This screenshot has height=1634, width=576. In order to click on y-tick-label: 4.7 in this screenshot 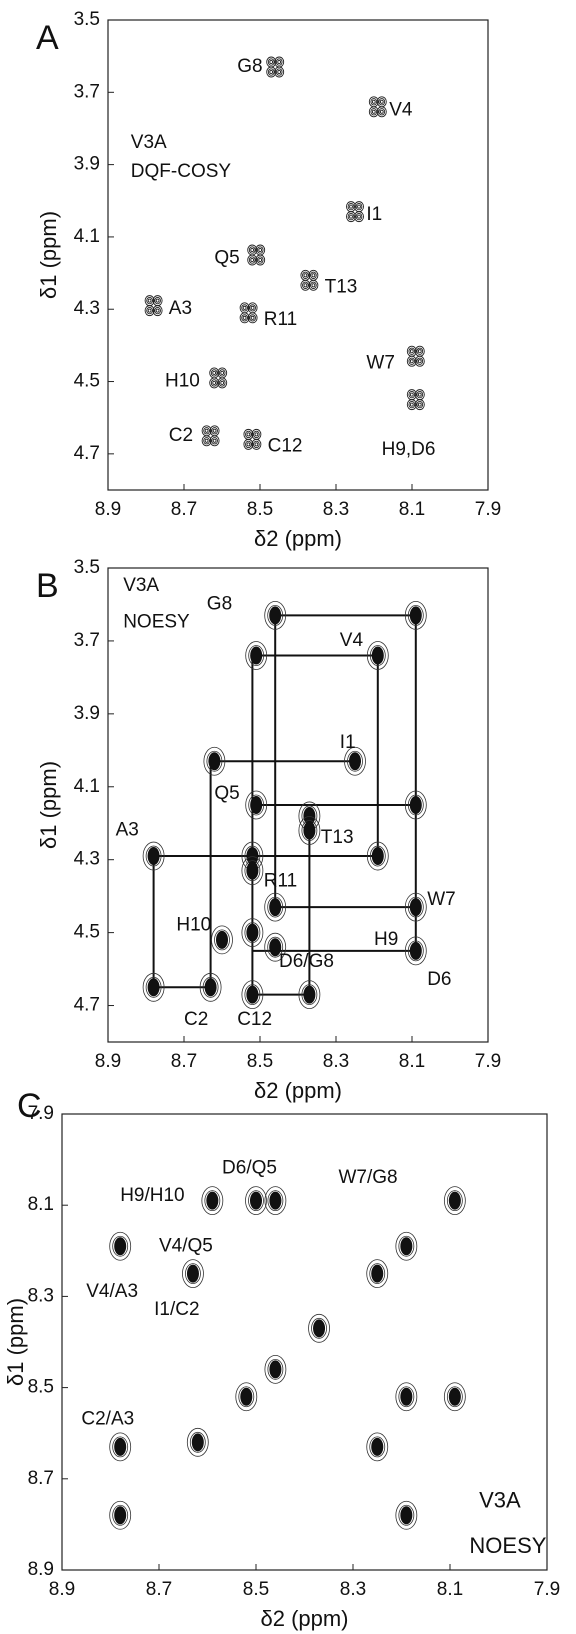, I will do `click(87, 453)`.